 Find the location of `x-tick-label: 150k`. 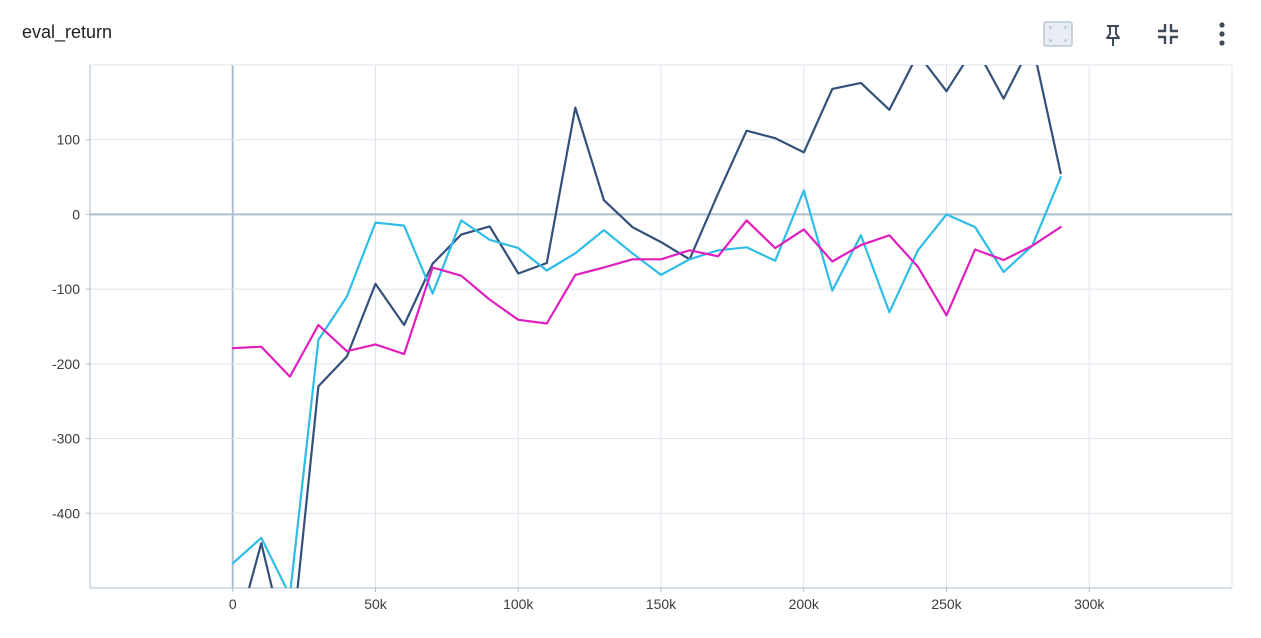

x-tick-label: 150k is located at coordinates (661, 604).